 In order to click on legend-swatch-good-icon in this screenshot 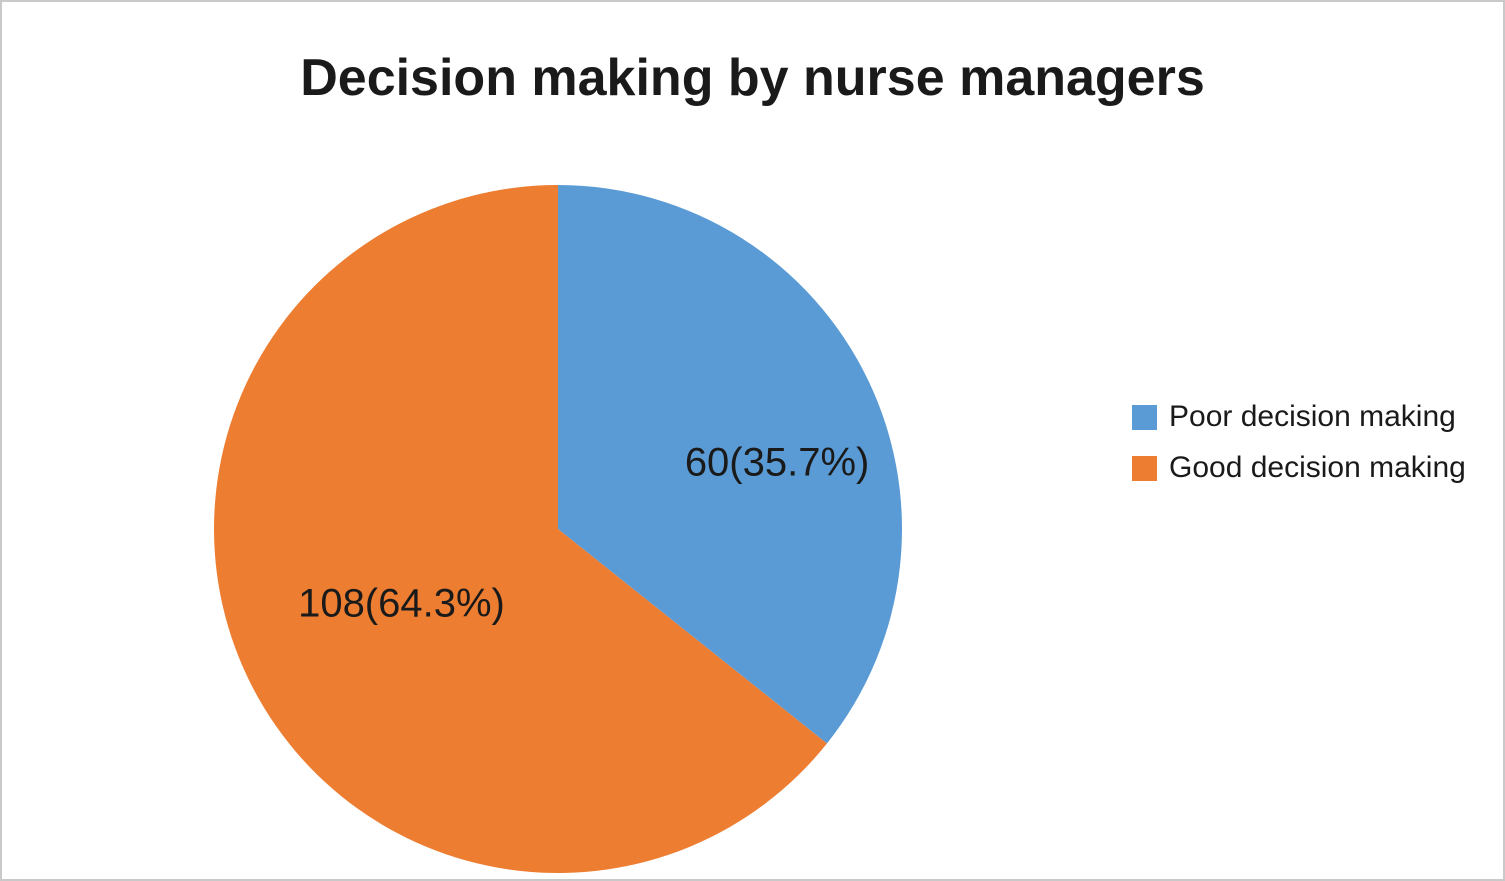, I will do `click(1144, 468)`.